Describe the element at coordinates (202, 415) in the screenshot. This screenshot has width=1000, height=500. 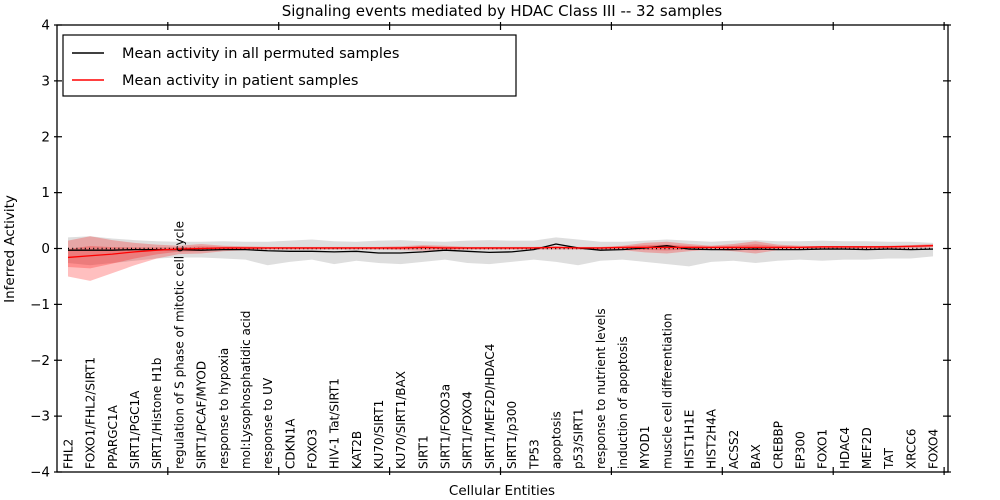
I see `x-category-label: SIRT1/PCAF/MYOD` at that location.